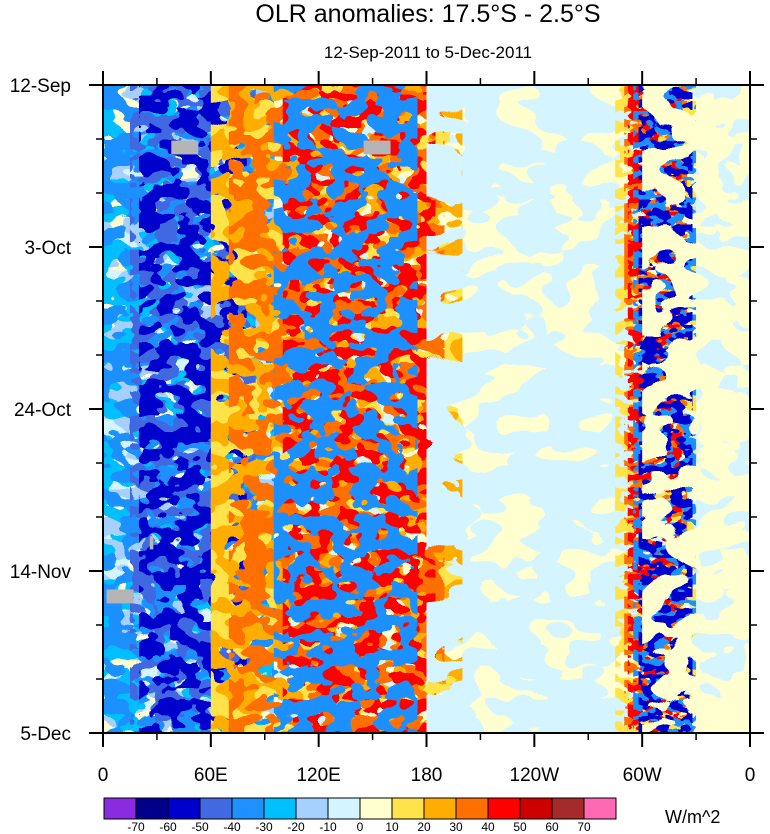 The image size is (770, 834). Describe the element at coordinates (40, 86) in the screenshot. I see `y-tick-label: 12-Sep` at that location.